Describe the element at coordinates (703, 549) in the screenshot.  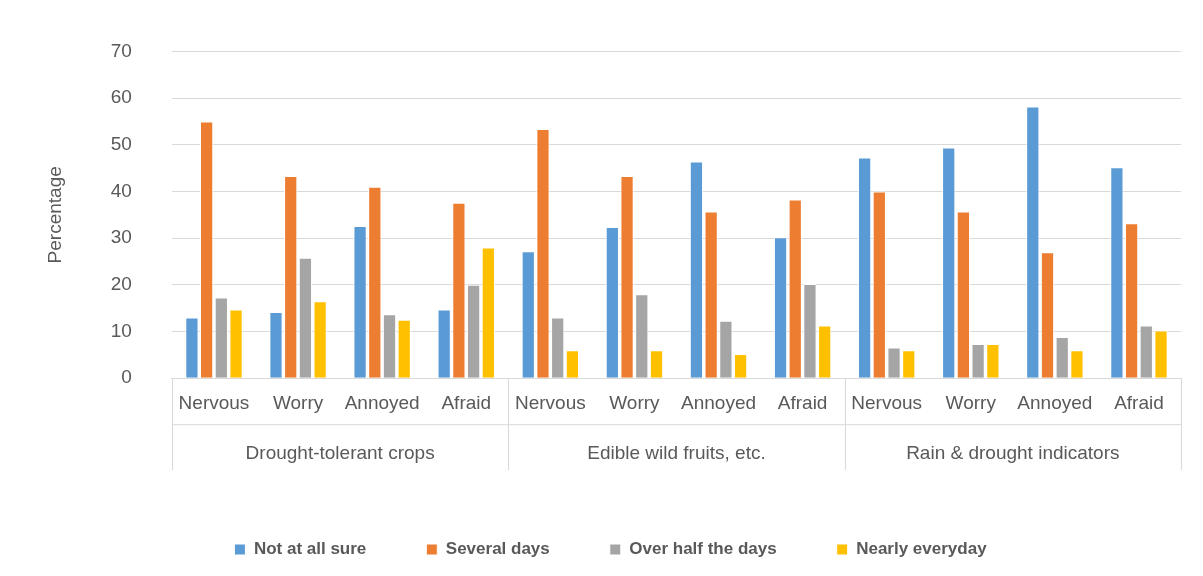
I see `legend-label: Over half the days` at that location.